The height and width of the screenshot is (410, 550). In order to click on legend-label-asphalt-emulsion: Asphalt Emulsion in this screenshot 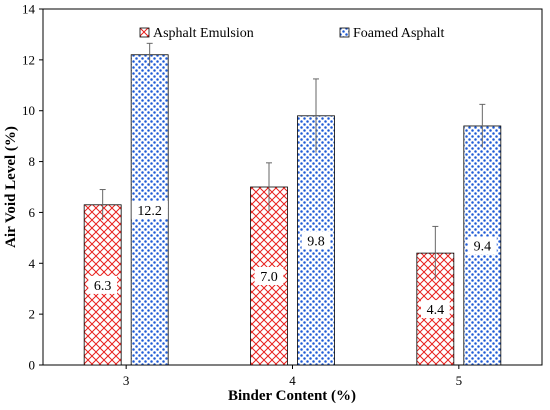, I will do `click(203, 33)`.